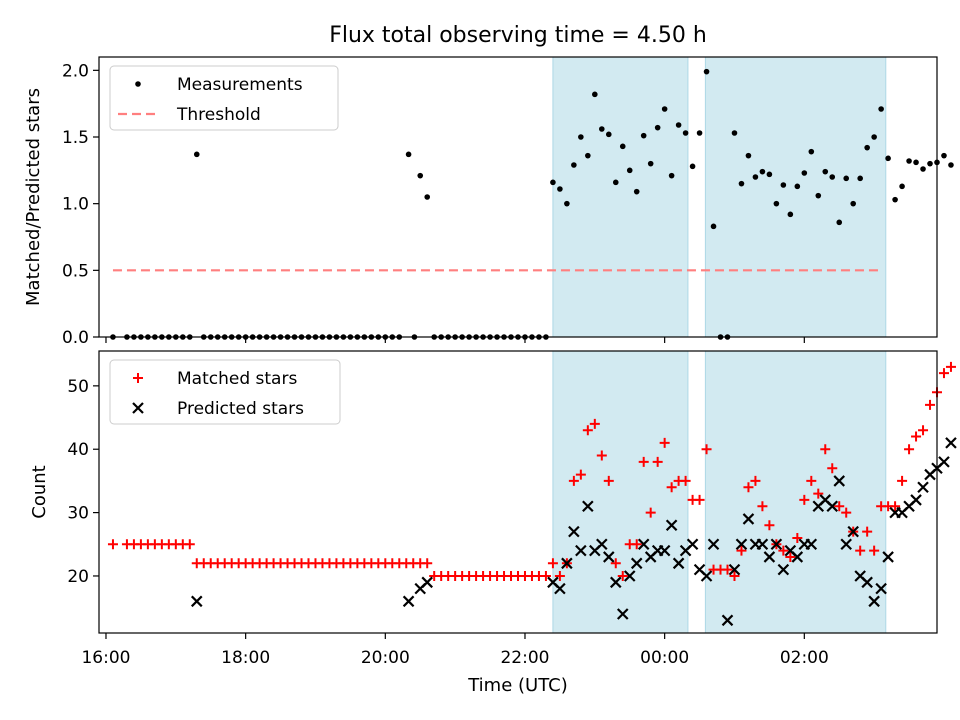  Describe the element at coordinates (78, 450) in the screenshot. I see `count-y-tick-label: 40` at that location.